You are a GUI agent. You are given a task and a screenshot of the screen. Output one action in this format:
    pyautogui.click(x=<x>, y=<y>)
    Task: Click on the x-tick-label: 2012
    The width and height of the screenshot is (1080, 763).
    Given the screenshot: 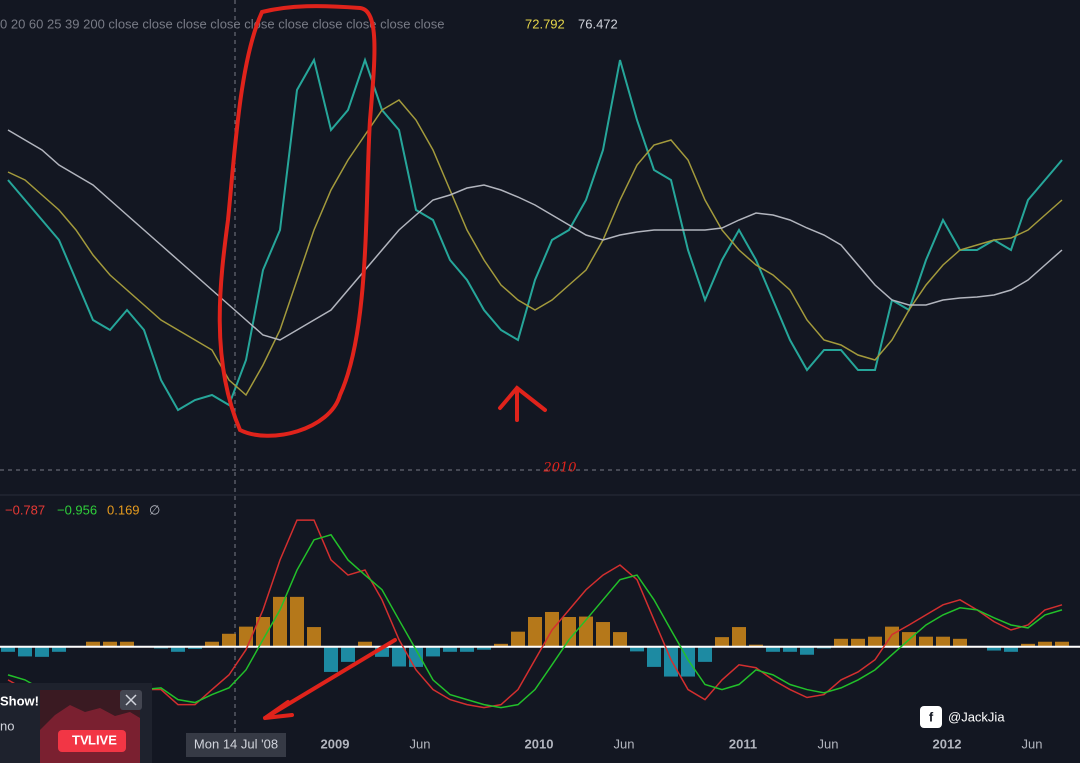 What is the action you would take?
    pyautogui.click(x=947, y=743)
    